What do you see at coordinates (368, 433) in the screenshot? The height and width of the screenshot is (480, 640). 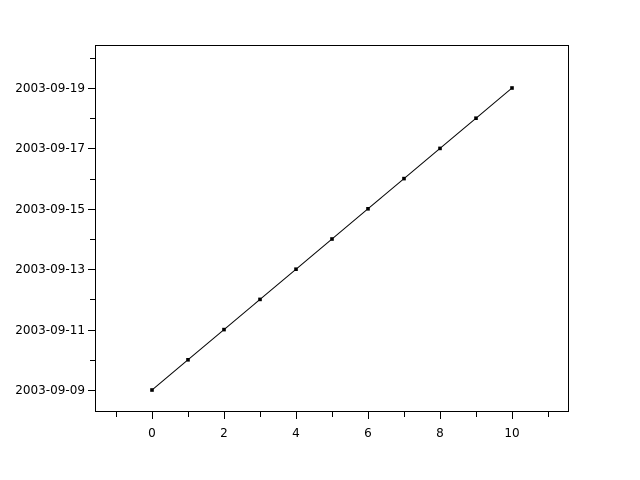 I see `x-tick-label: 6` at bounding box center [368, 433].